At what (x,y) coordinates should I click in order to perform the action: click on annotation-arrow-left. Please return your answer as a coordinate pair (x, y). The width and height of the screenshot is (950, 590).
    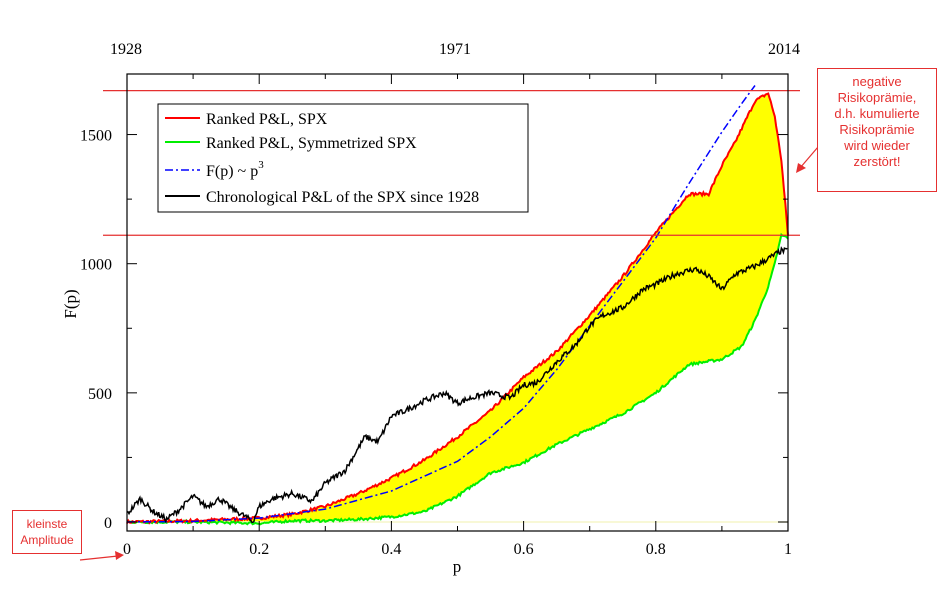
    Looking at the image, I should click on (99, 558).